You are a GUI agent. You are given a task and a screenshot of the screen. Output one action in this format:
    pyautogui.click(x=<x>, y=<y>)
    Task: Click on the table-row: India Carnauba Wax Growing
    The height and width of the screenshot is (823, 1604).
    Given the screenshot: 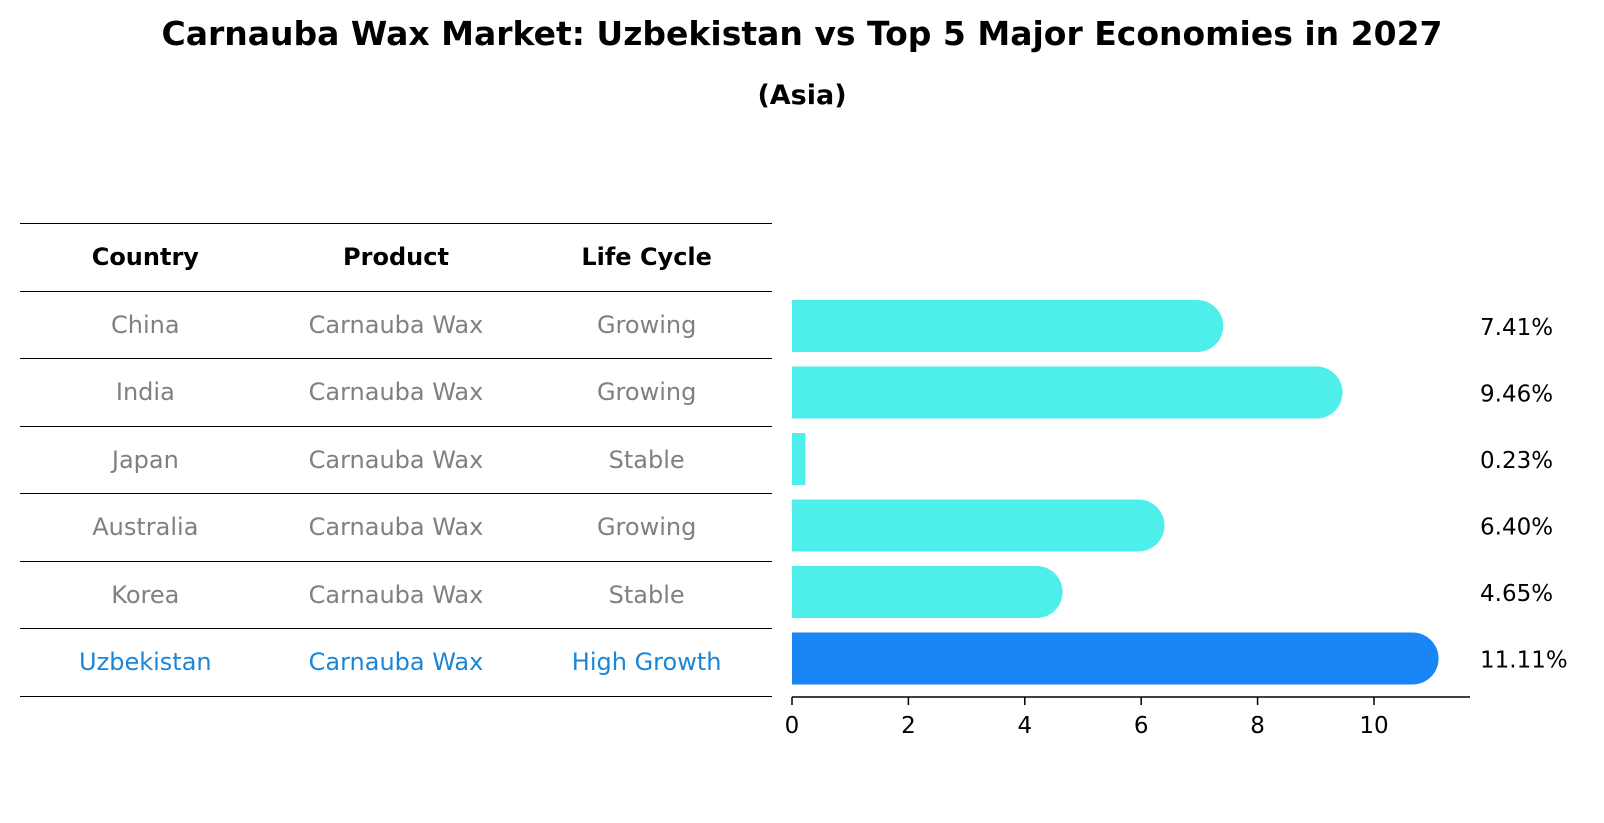 What is the action you would take?
    pyautogui.click(x=396, y=392)
    